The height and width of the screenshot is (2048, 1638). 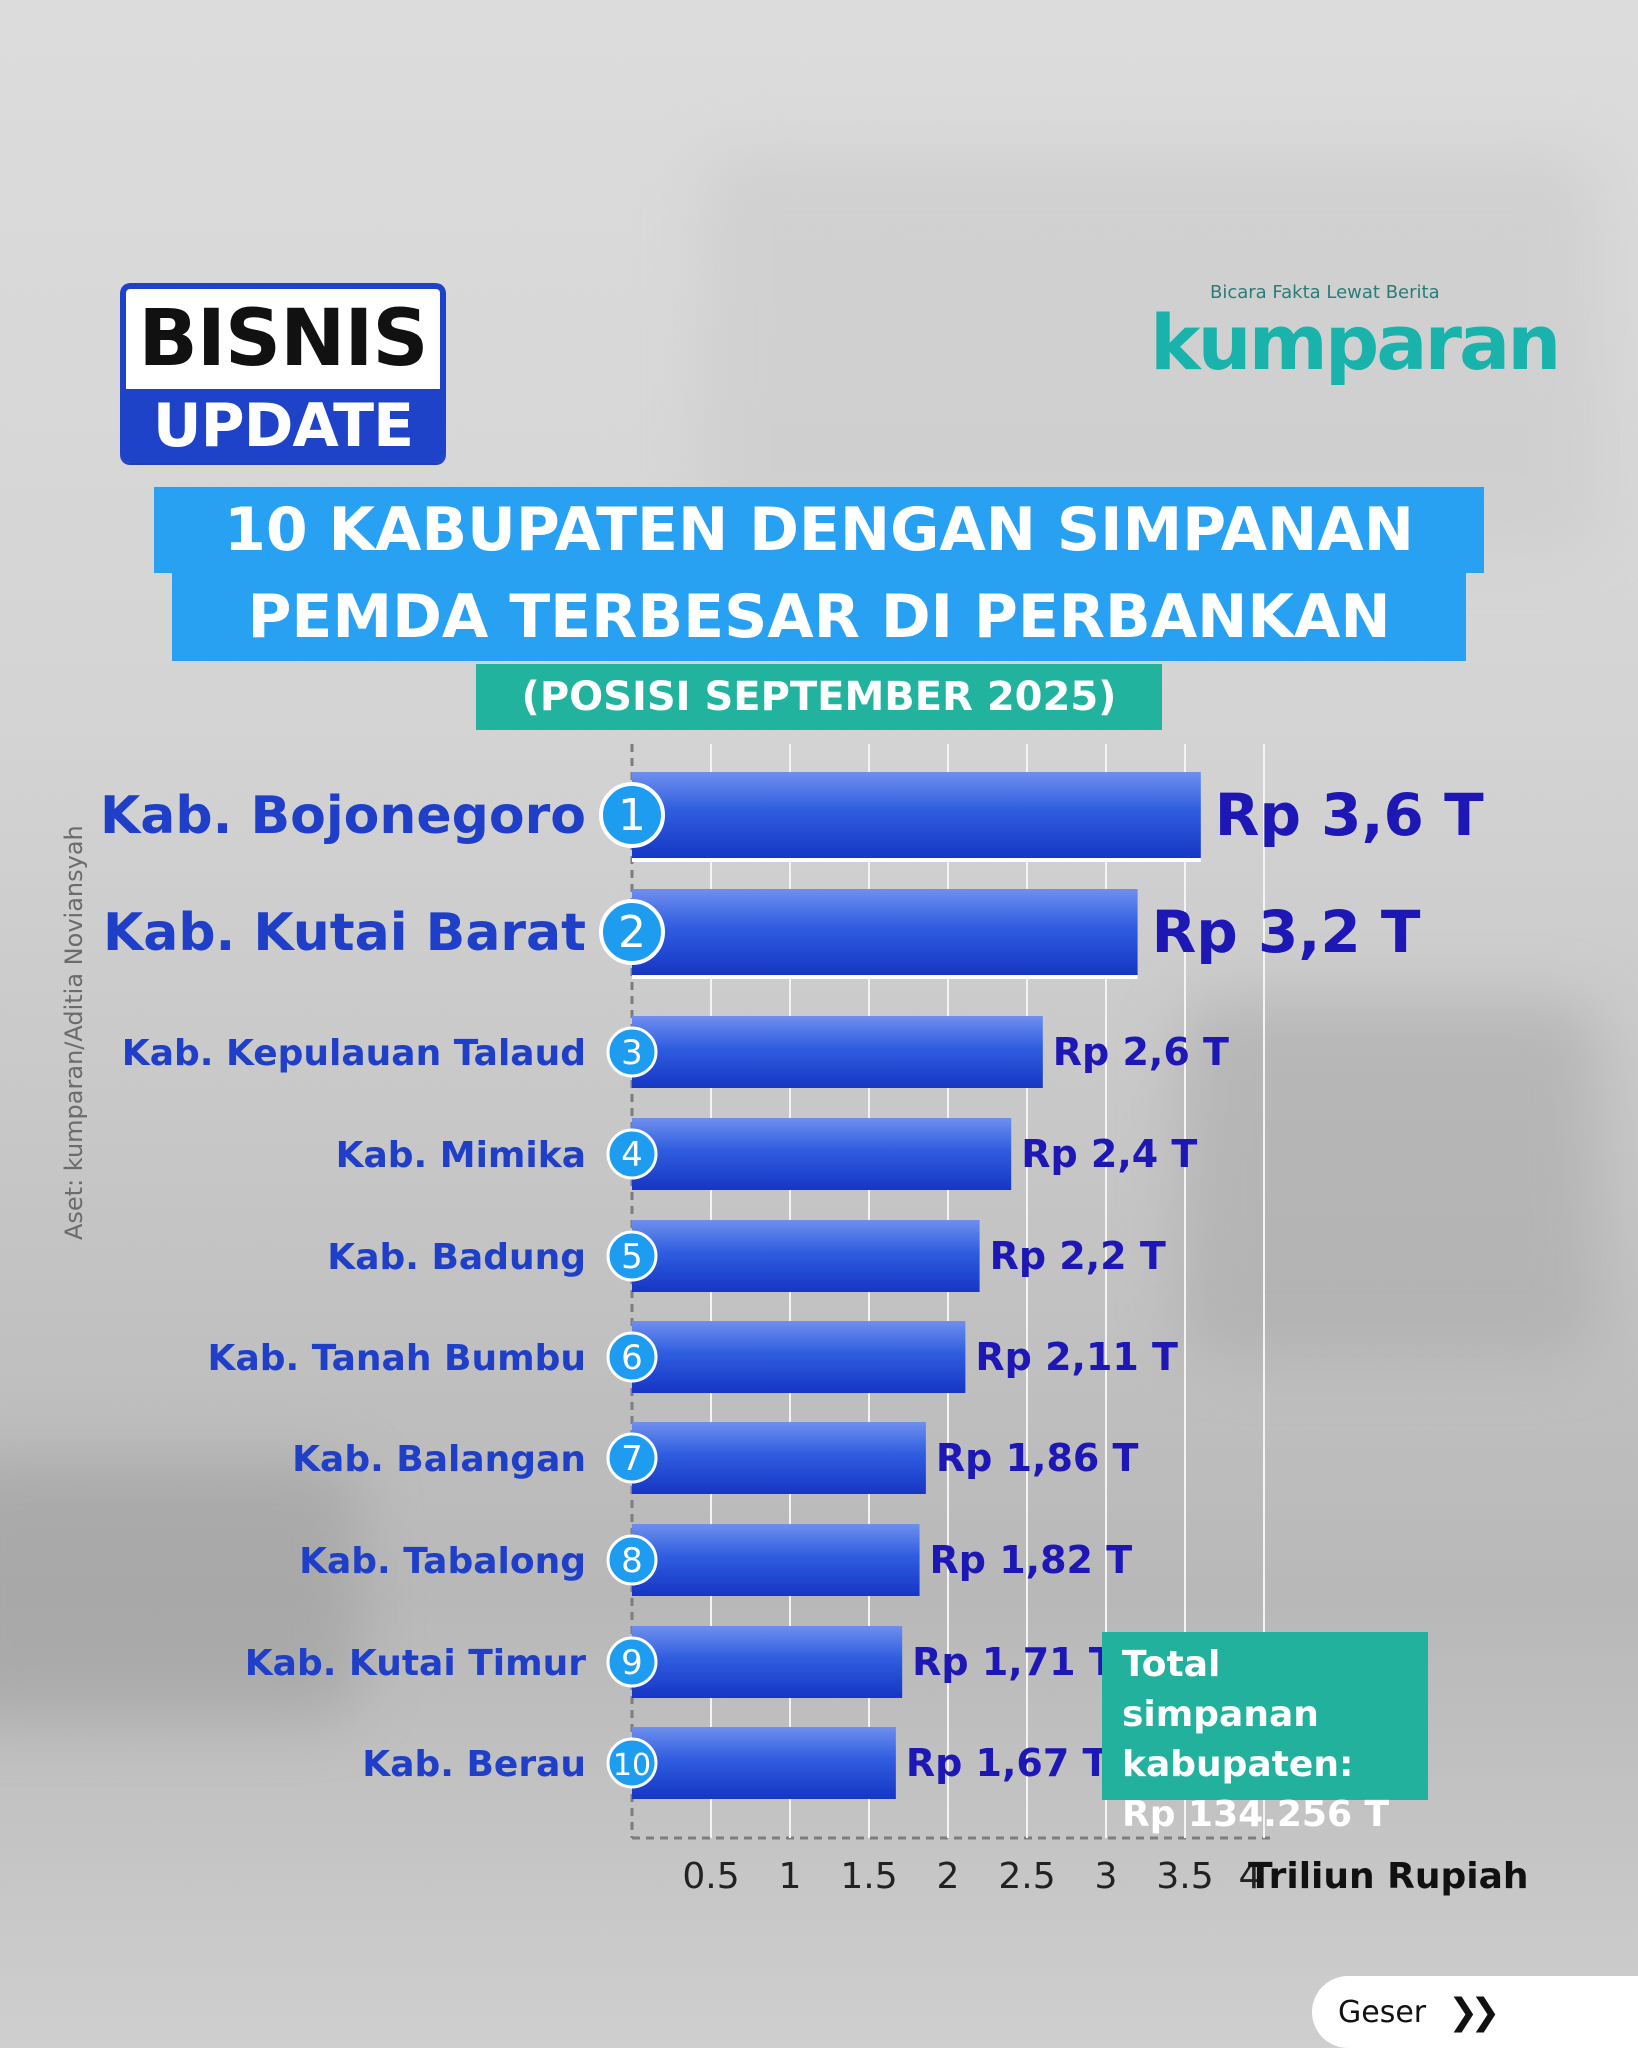 What do you see at coordinates (1355, 342) in the screenshot?
I see `brand-name: kumparan` at bounding box center [1355, 342].